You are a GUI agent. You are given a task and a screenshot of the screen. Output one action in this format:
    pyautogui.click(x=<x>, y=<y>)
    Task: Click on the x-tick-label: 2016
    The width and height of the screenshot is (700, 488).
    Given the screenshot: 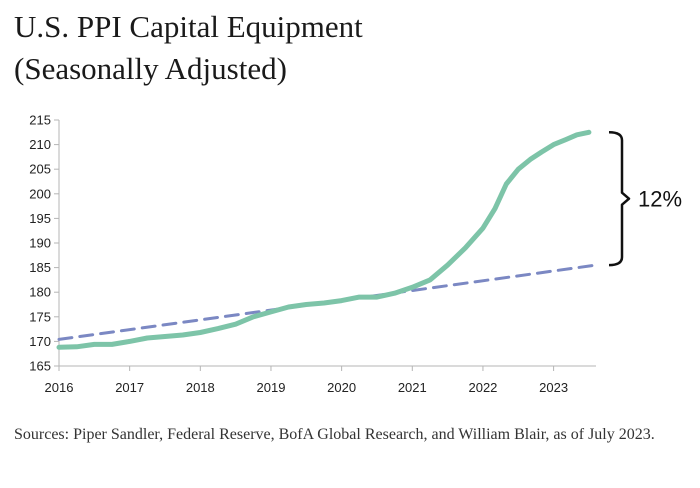 What is the action you would take?
    pyautogui.click(x=59, y=387)
    